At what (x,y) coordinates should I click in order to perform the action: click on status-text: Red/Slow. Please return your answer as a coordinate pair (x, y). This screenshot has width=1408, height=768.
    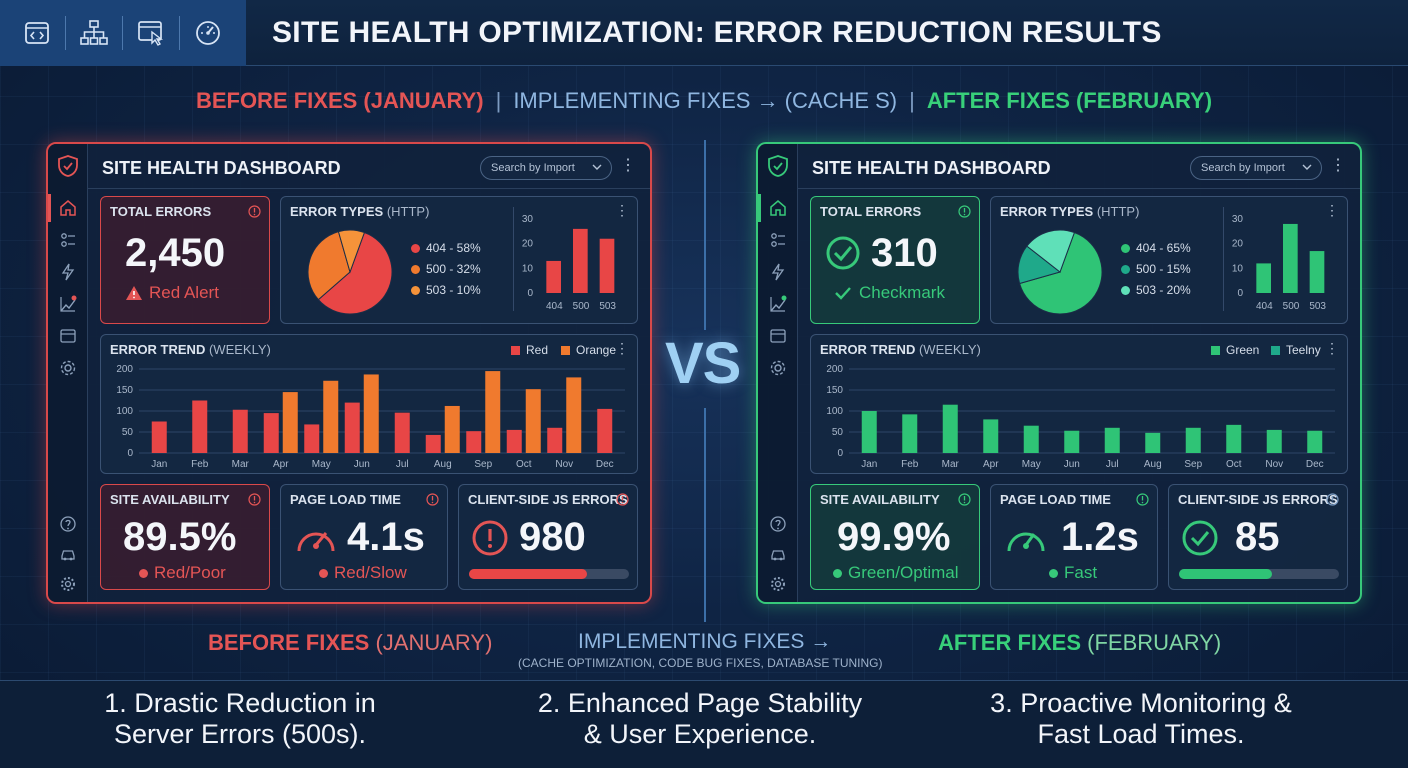
    Looking at the image, I should click on (370, 572).